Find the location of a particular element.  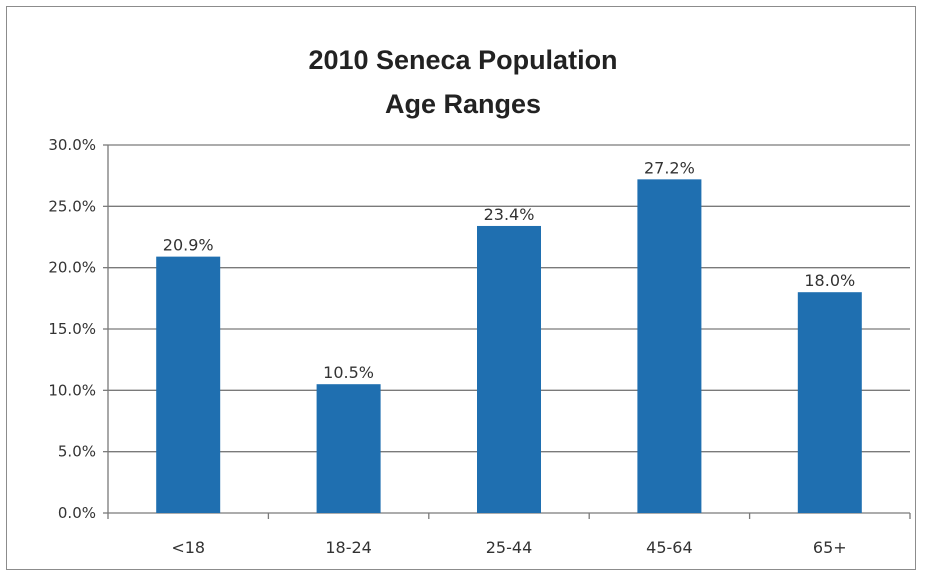

chart-title-line-1: 2010 Seneca Population is located at coordinates (463, 60).